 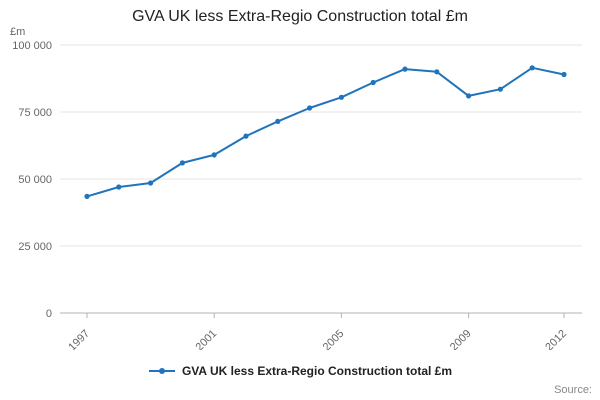 I want to click on y-tick-label: 50 000, so click(x=35, y=180).